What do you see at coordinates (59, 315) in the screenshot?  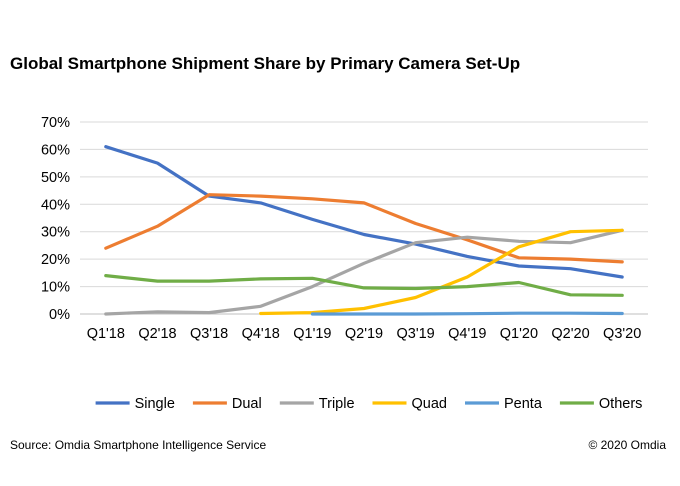 I see `y-tick-label: 0%` at bounding box center [59, 315].